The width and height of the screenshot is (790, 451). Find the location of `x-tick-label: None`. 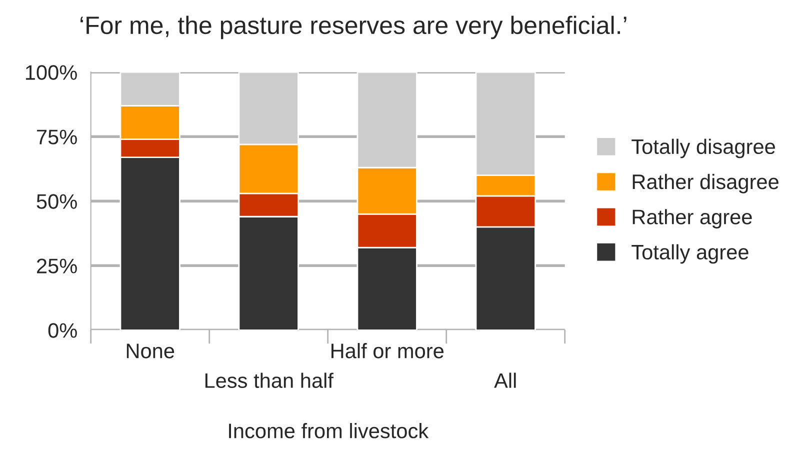

x-tick-label: None is located at coordinates (150, 351).